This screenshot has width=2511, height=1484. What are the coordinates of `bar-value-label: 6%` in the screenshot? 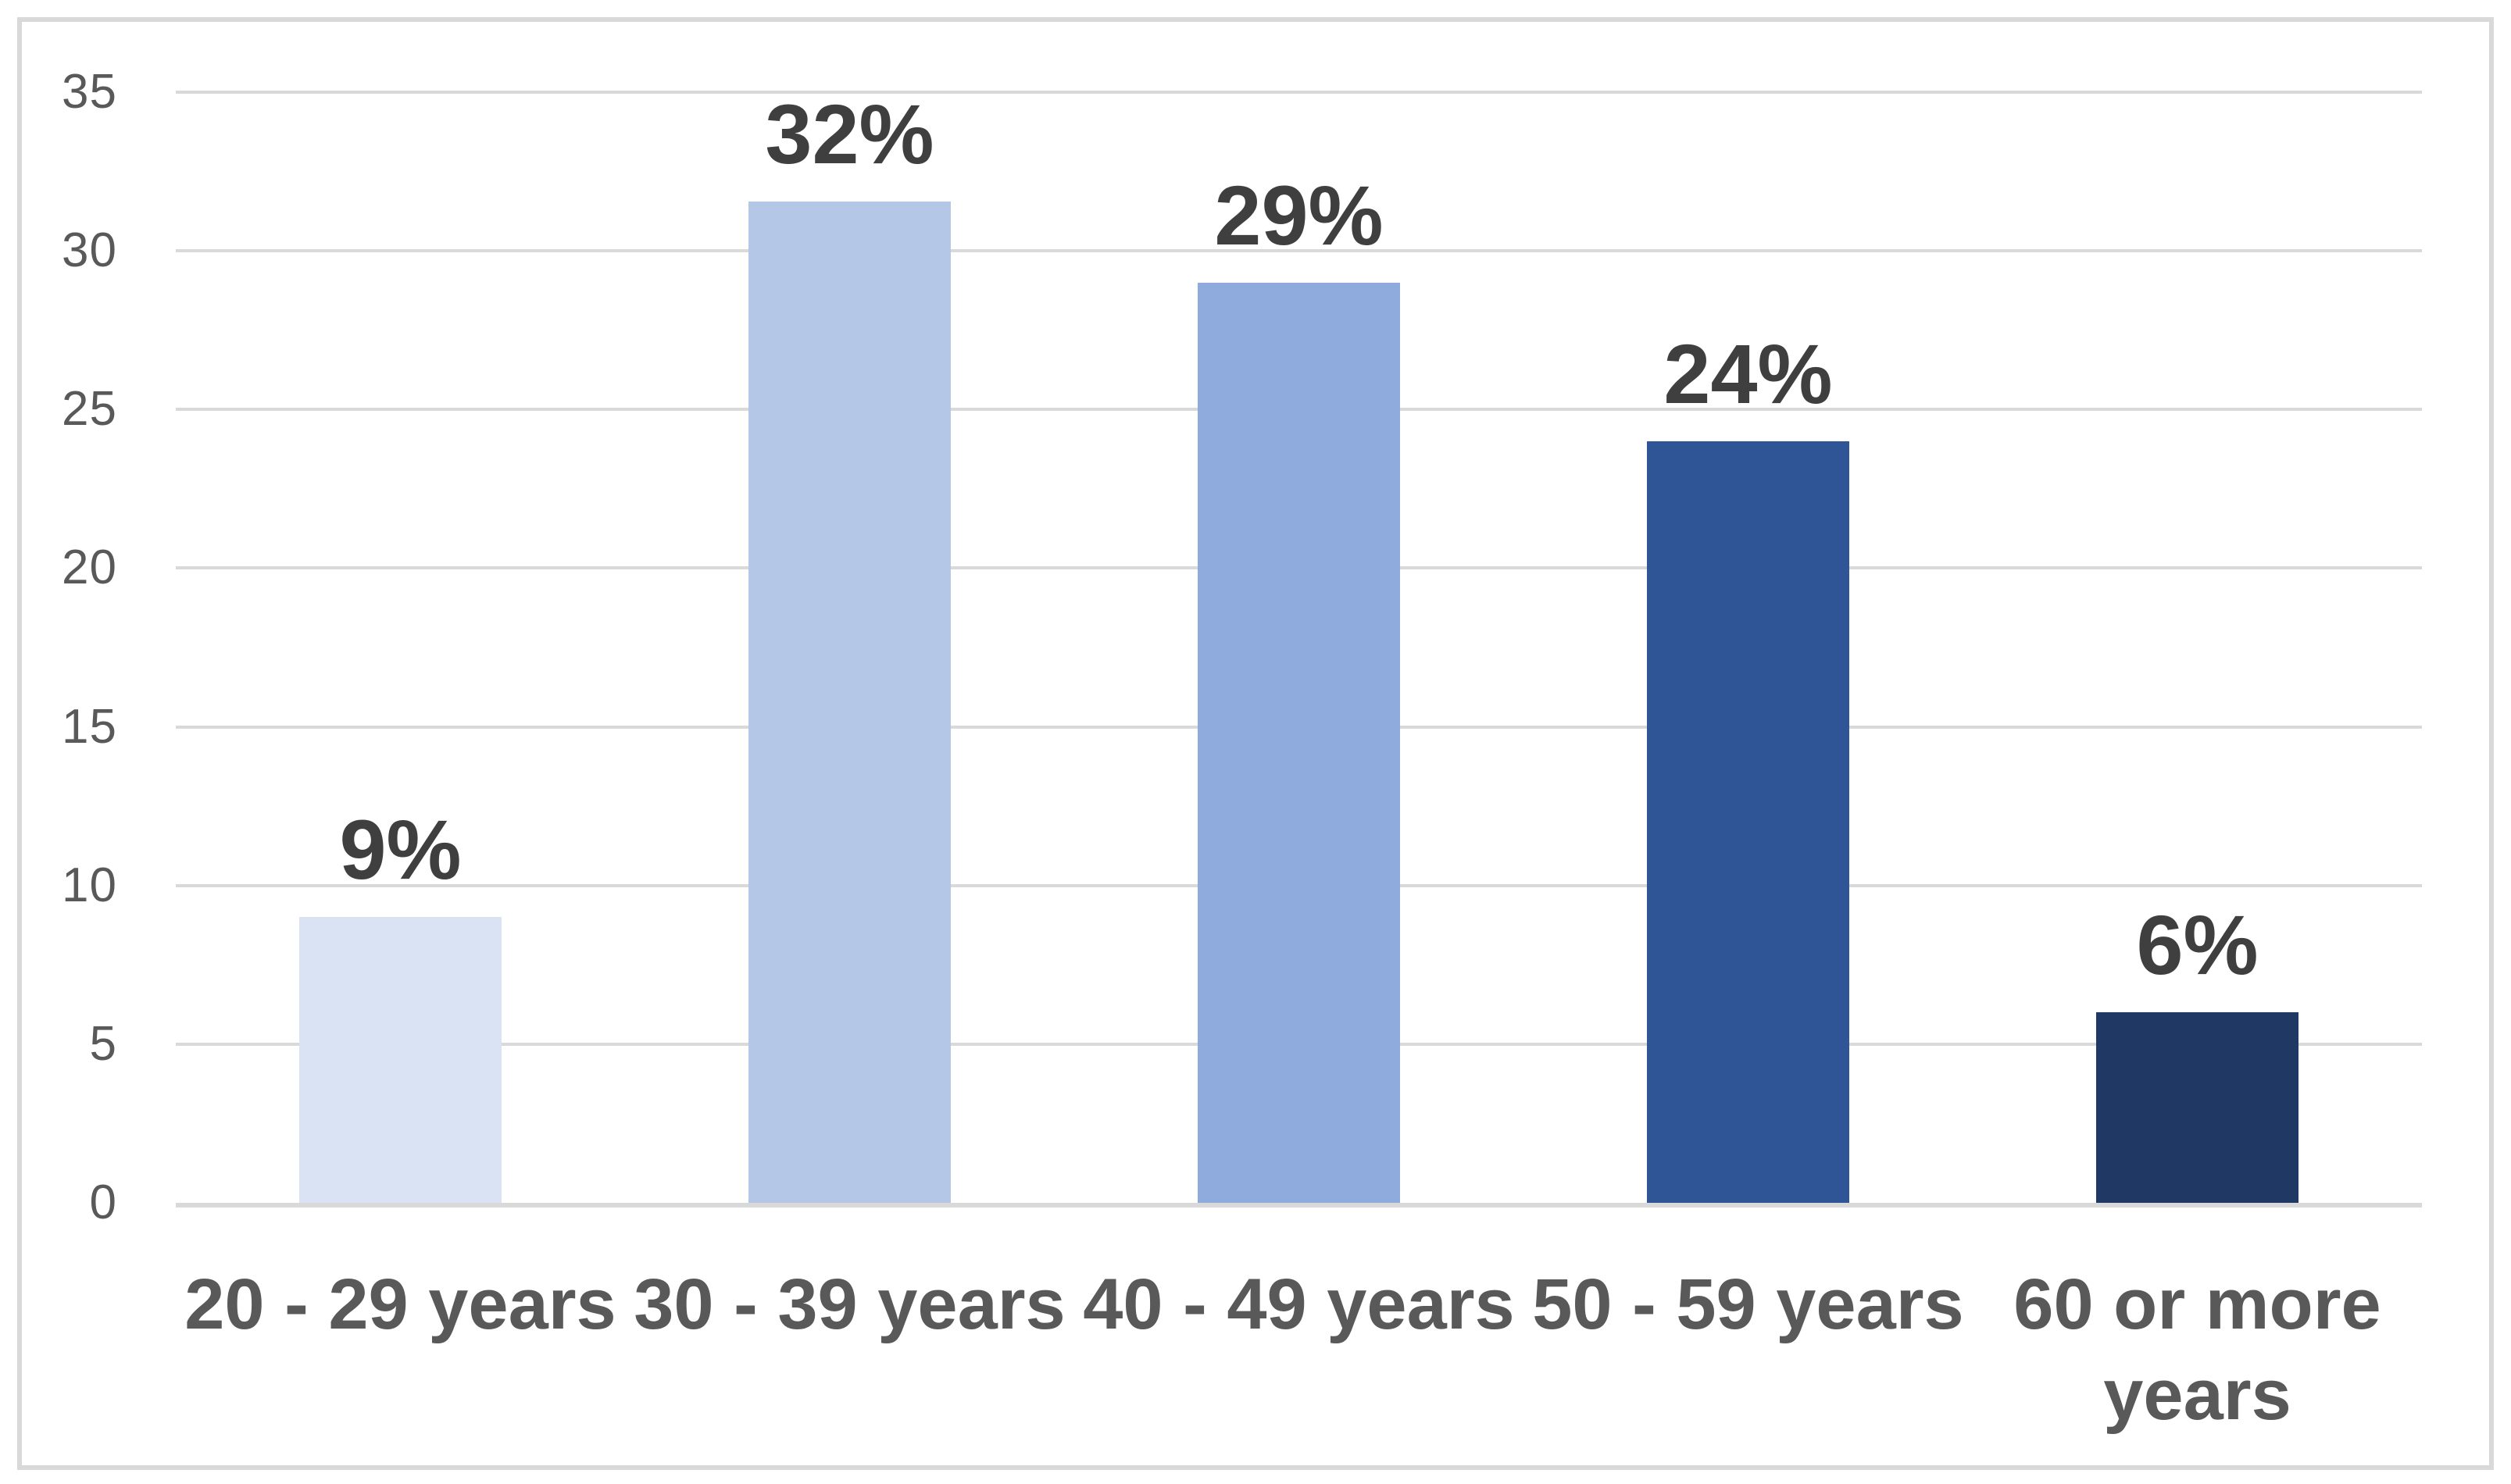 It's located at (2198, 945).